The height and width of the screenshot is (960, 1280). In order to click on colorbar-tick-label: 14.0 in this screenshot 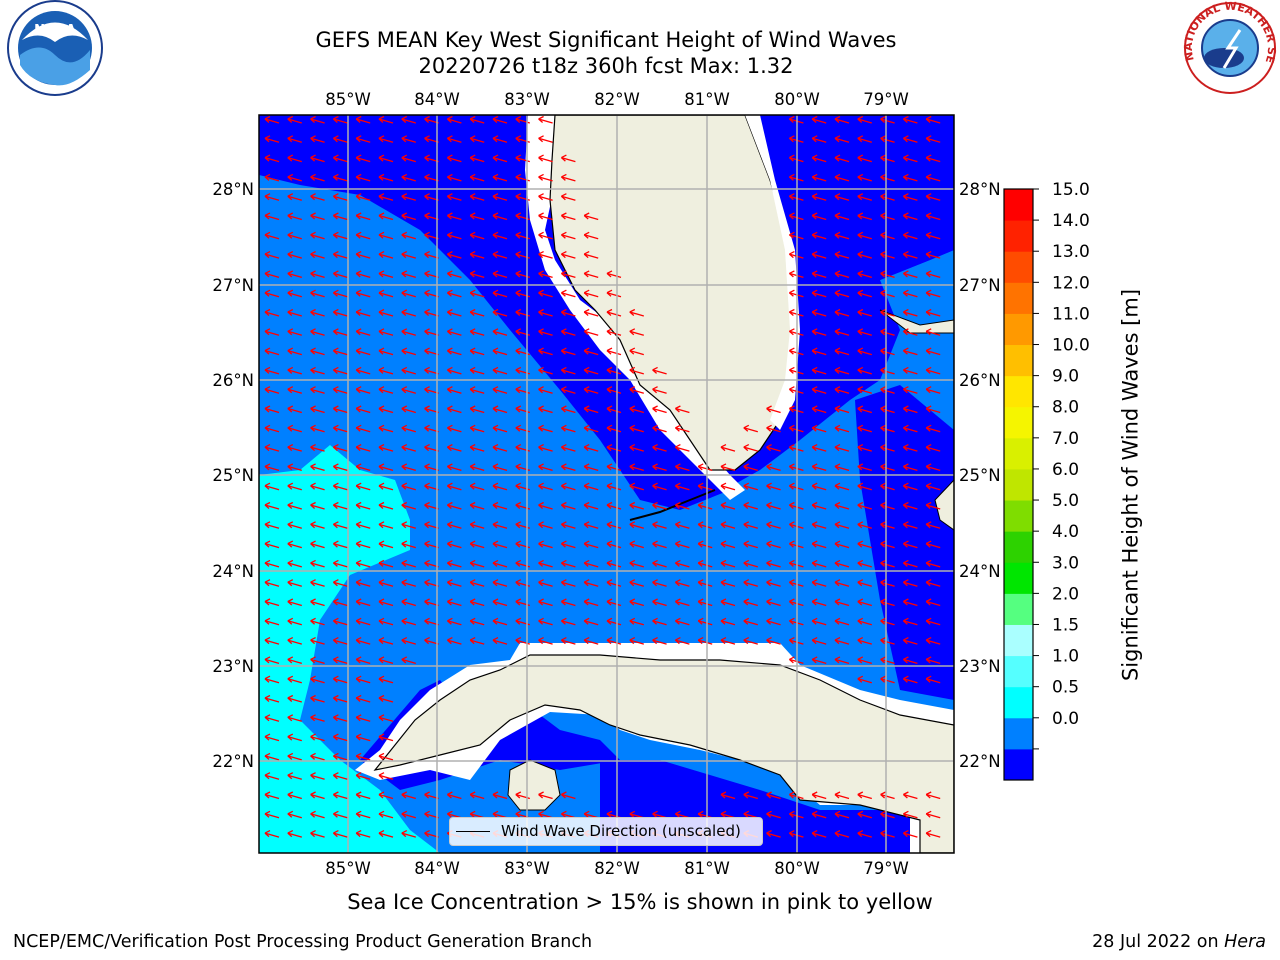, I will do `click(1071, 221)`.